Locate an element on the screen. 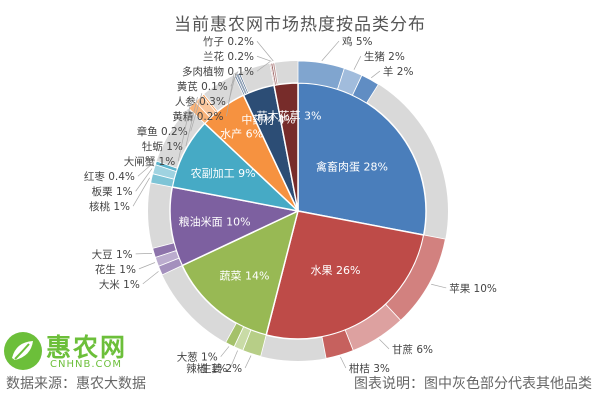  outer-slice-label-6: 柑桔 3% is located at coordinates (369, 368).